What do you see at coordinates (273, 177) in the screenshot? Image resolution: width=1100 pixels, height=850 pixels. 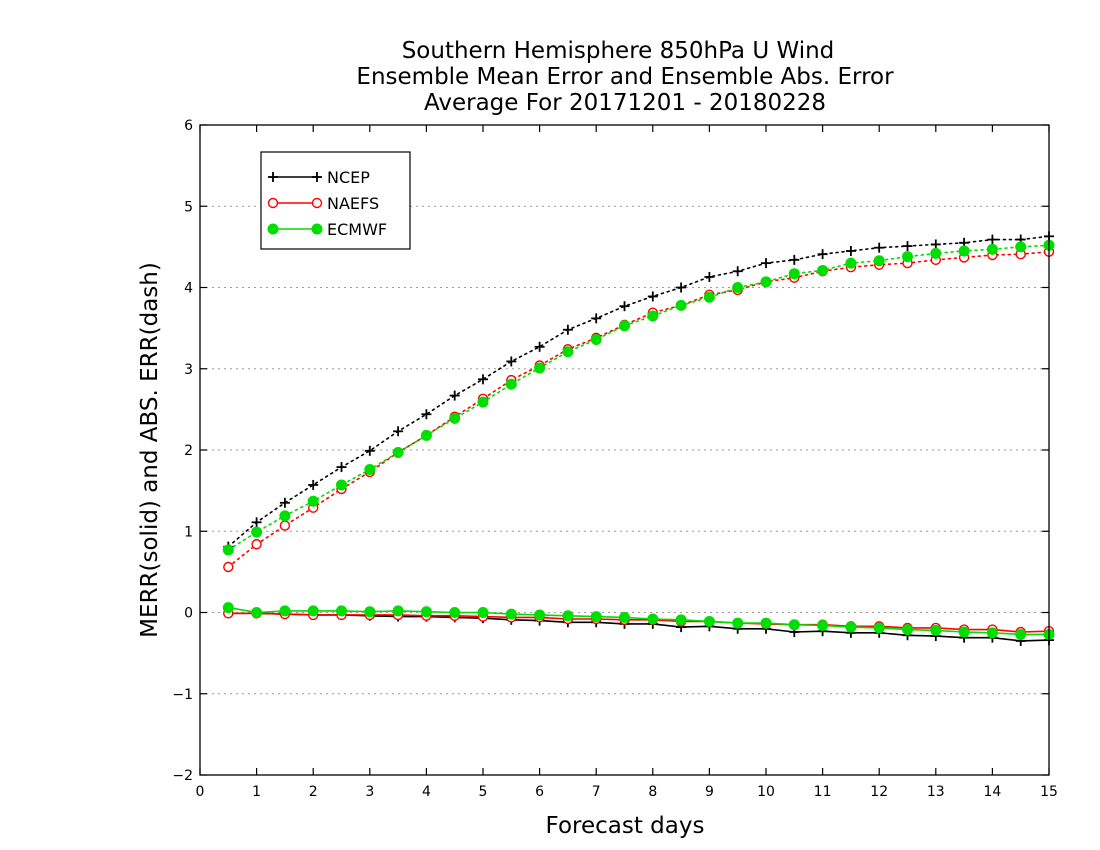 I see `legend-marker-start-ncep` at bounding box center [273, 177].